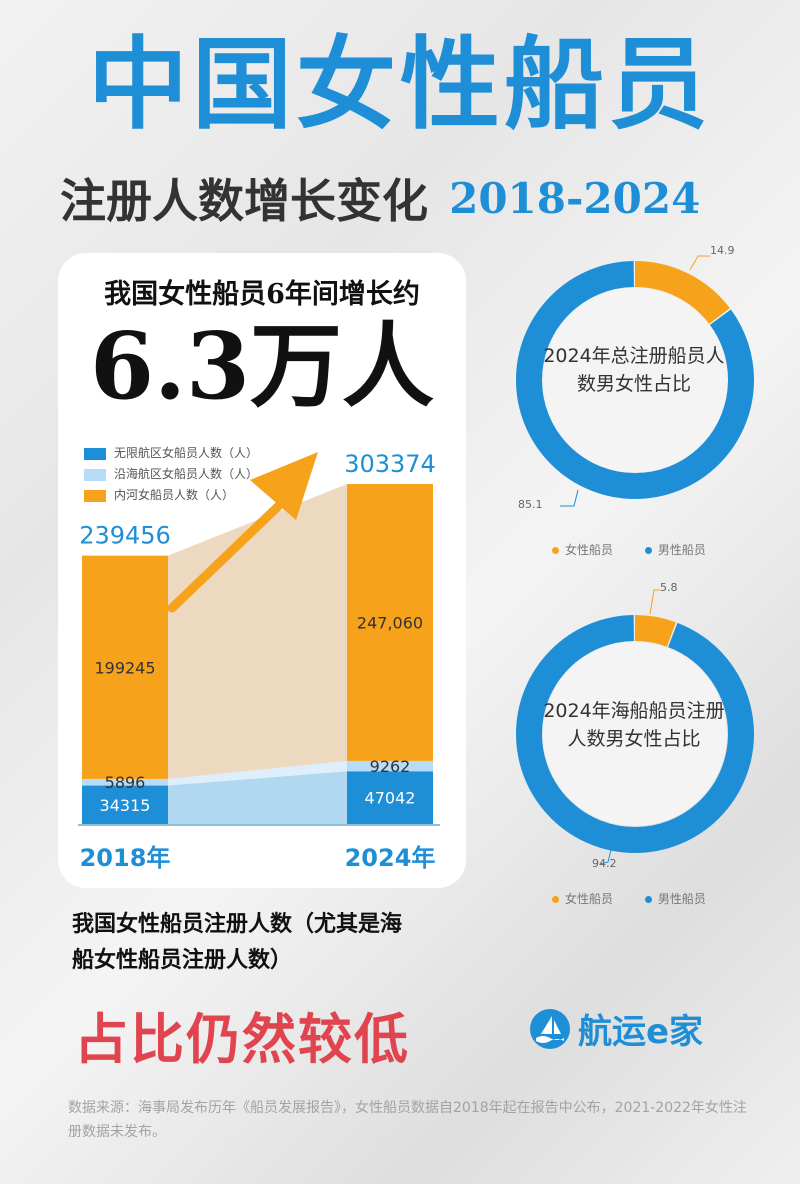 The width and height of the screenshot is (800, 1184). I want to click on bar-value-label-0-1: 5896, so click(125, 782).